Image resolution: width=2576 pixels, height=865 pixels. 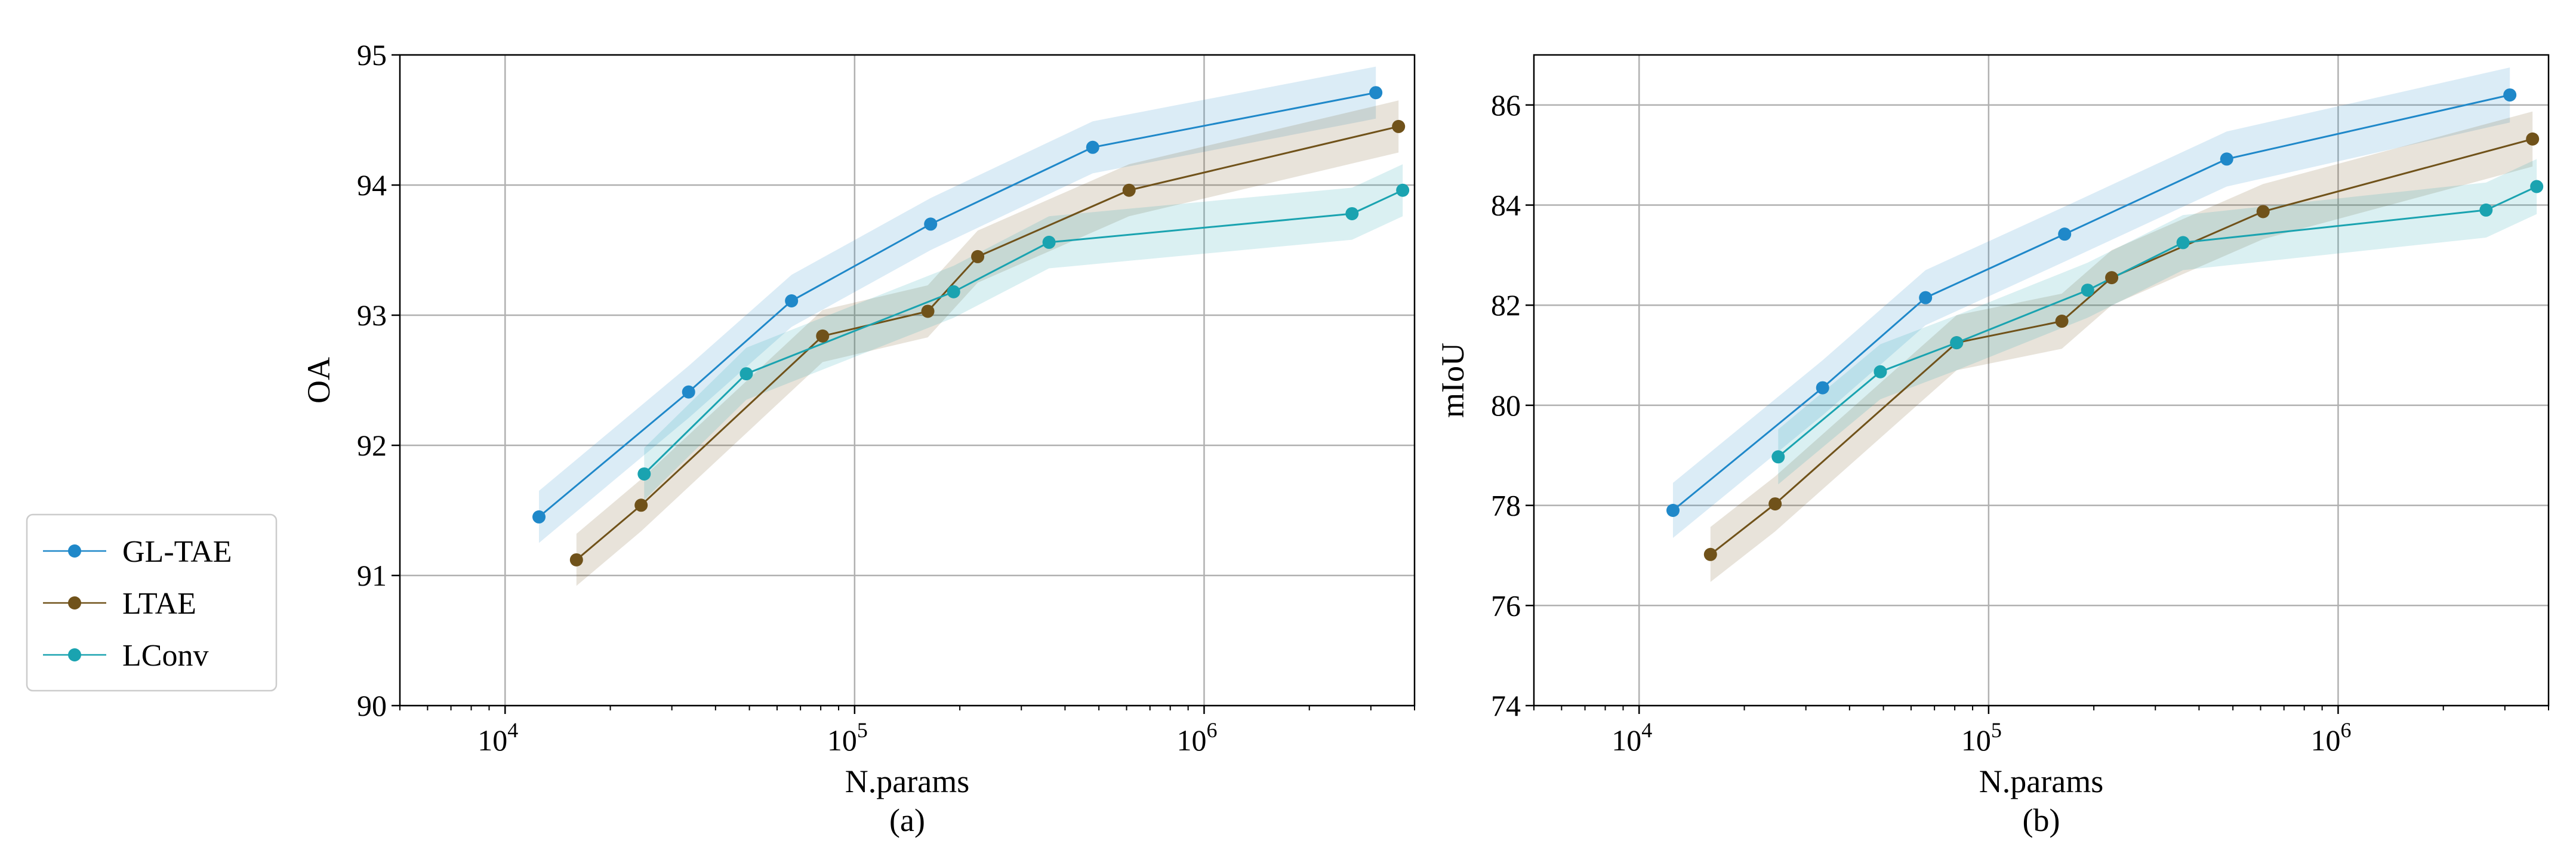 What do you see at coordinates (119, 604) in the screenshot?
I see `legend-entry-ltae: LTAE` at bounding box center [119, 604].